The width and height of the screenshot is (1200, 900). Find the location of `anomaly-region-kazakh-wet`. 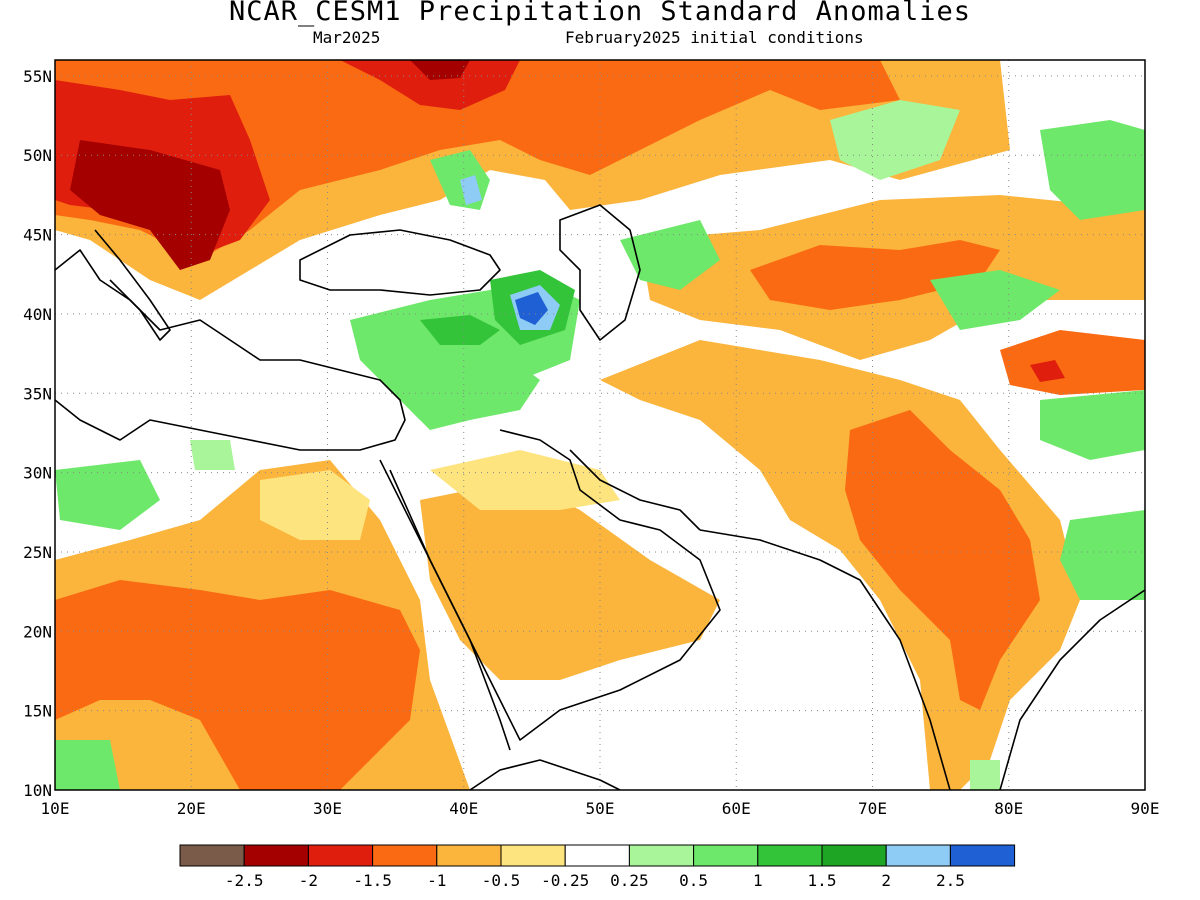

anomaly-region-kazakh-wet is located at coordinates (895, 140).